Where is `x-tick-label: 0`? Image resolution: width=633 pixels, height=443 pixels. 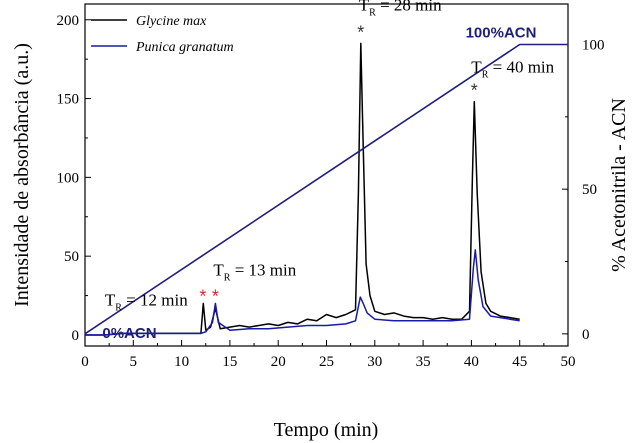
x-tick-label: 0 is located at coordinates (85, 362).